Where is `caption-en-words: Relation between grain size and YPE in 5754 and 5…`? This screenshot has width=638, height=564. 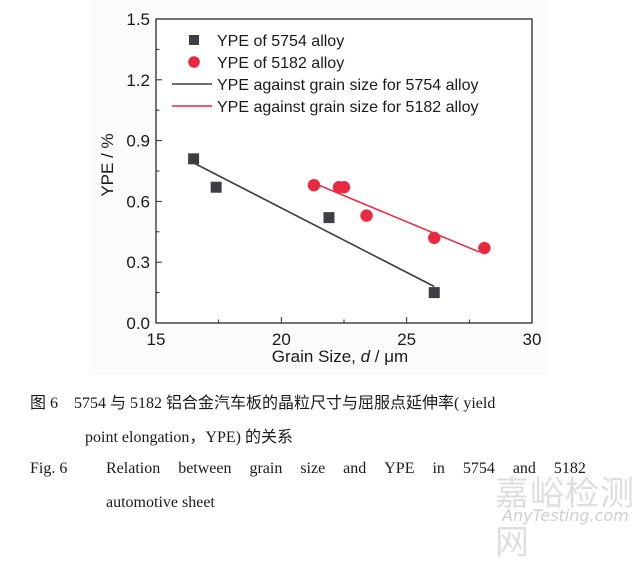 caption-en-words: Relation between grain size and YPE in 5754 and 5… is located at coordinates (358, 469).